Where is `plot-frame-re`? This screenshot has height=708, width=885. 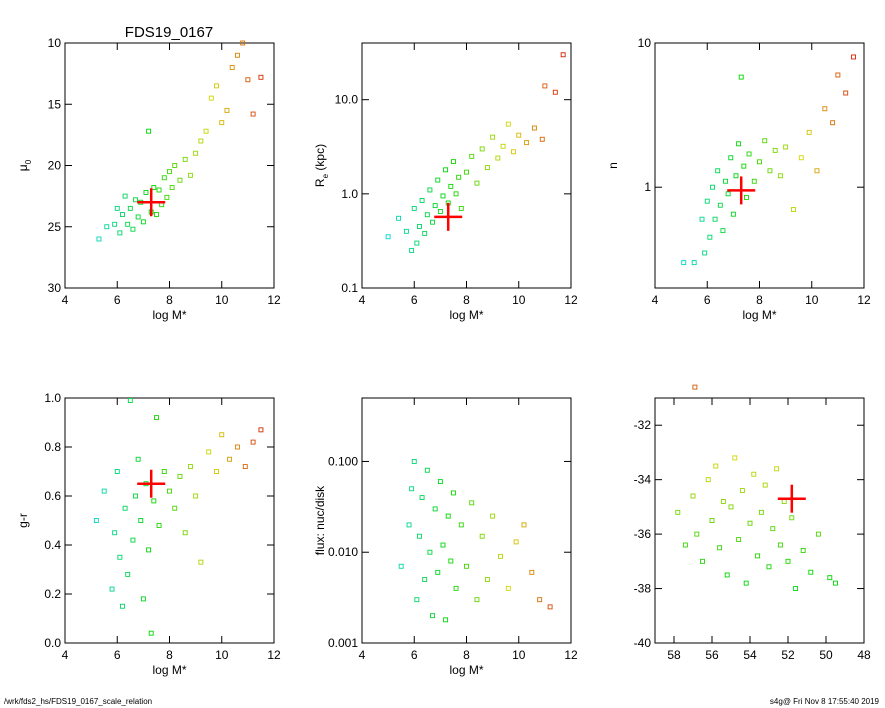 plot-frame-re is located at coordinates (466, 165).